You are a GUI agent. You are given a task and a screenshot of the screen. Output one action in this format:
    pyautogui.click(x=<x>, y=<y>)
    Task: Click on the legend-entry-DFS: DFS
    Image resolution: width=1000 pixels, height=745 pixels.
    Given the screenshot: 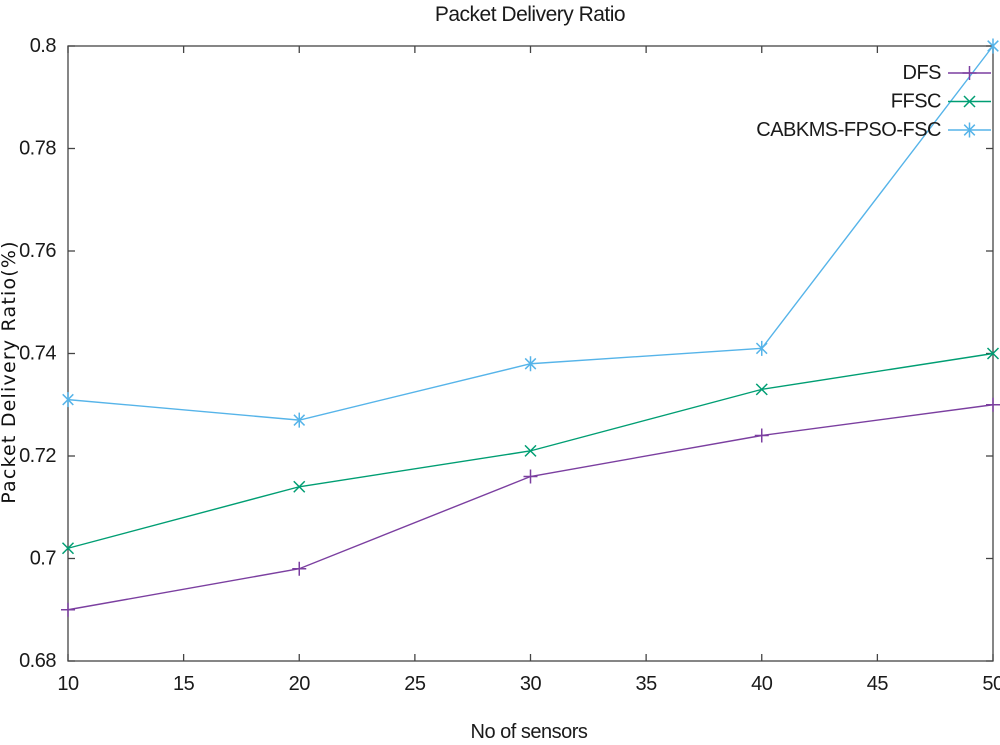 What is the action you would take?
    pyautogui.click(x=947, y=73)
    